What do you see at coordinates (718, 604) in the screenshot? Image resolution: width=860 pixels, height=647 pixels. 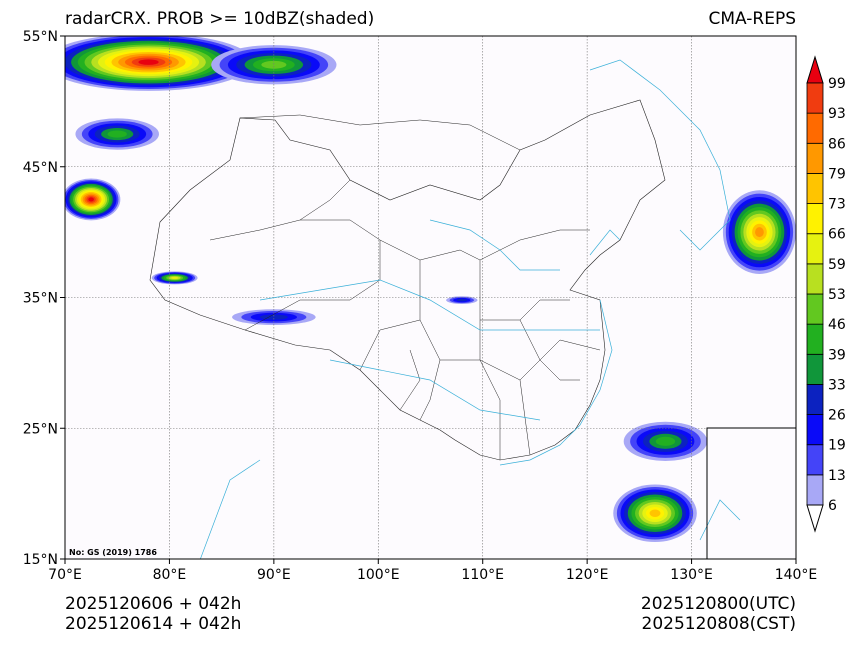 I see `valid-time-utc: 2025120800(UTC)` at bounding box center [718, 604].